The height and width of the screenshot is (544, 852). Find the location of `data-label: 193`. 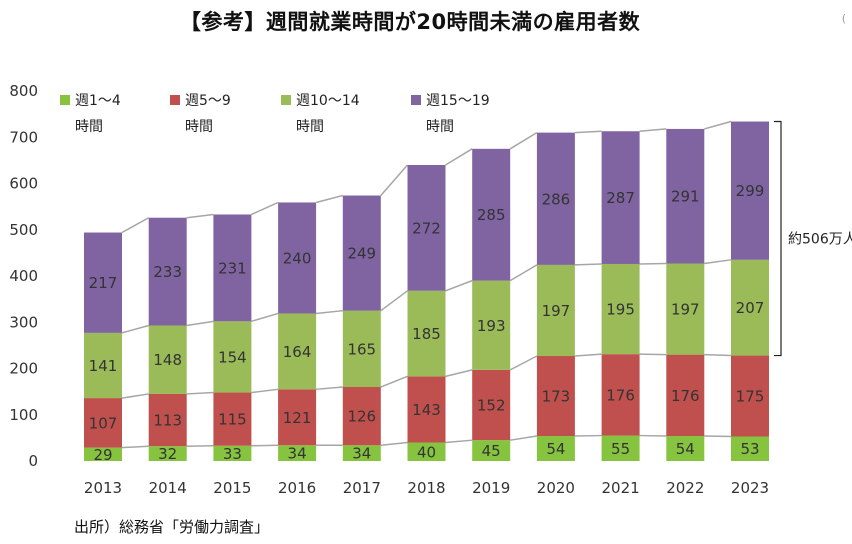

data-label: 193 is located at coordinates (491, 326).